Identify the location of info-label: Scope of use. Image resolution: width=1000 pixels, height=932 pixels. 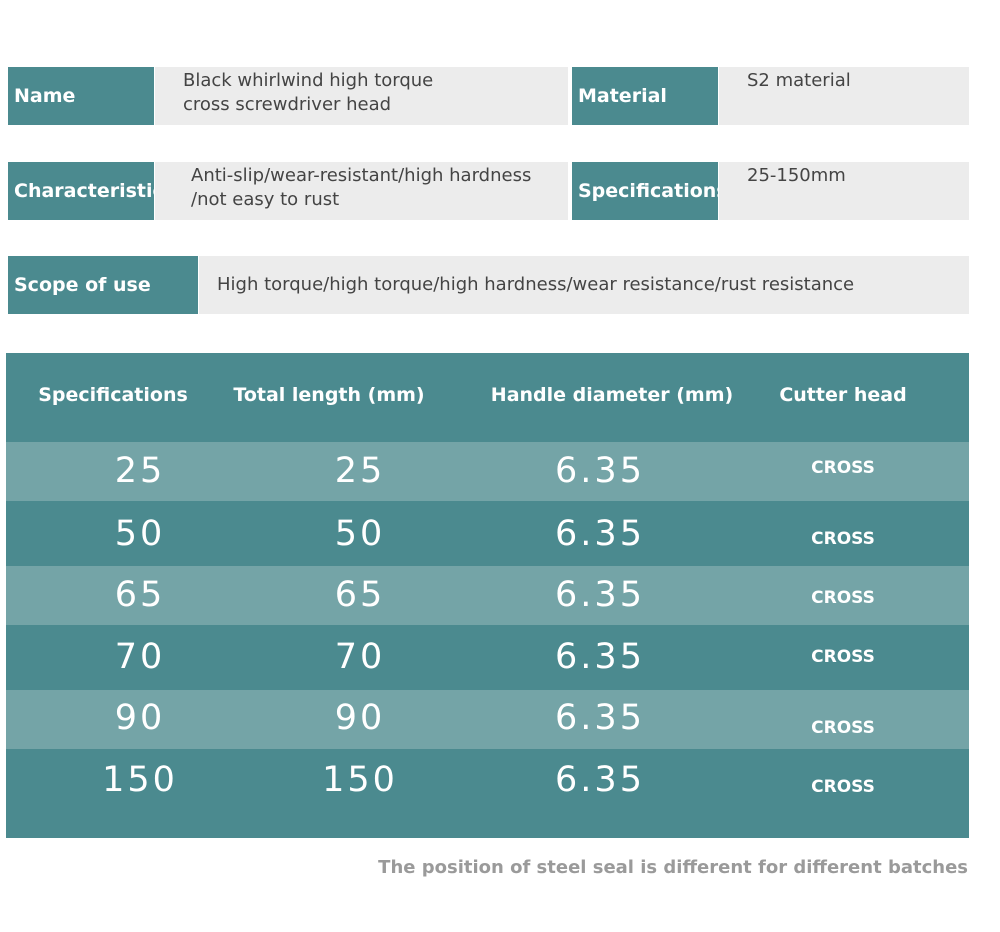
(103, 285).